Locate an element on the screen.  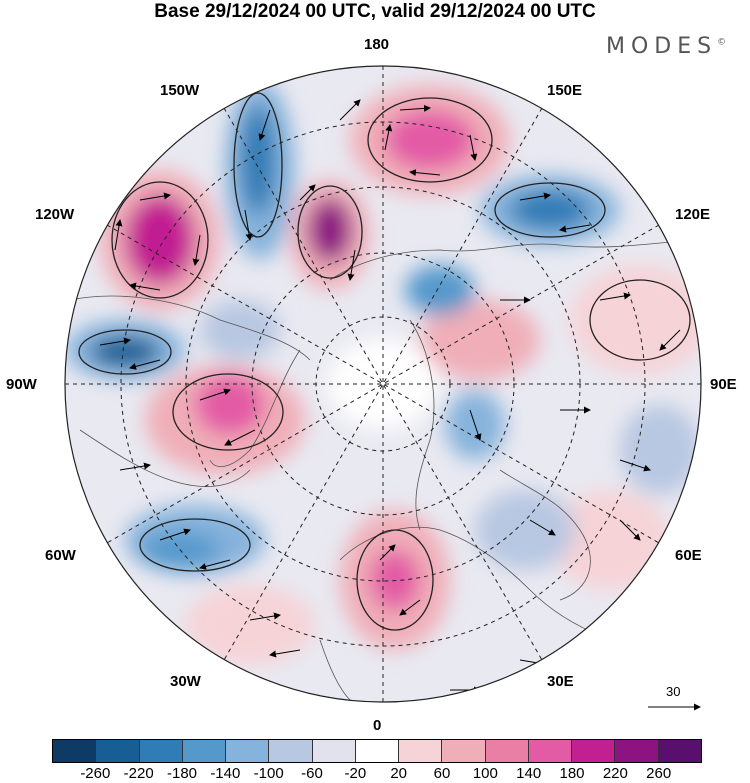
colorbar-tick-label: 180 is located at coordinates (572, 773).